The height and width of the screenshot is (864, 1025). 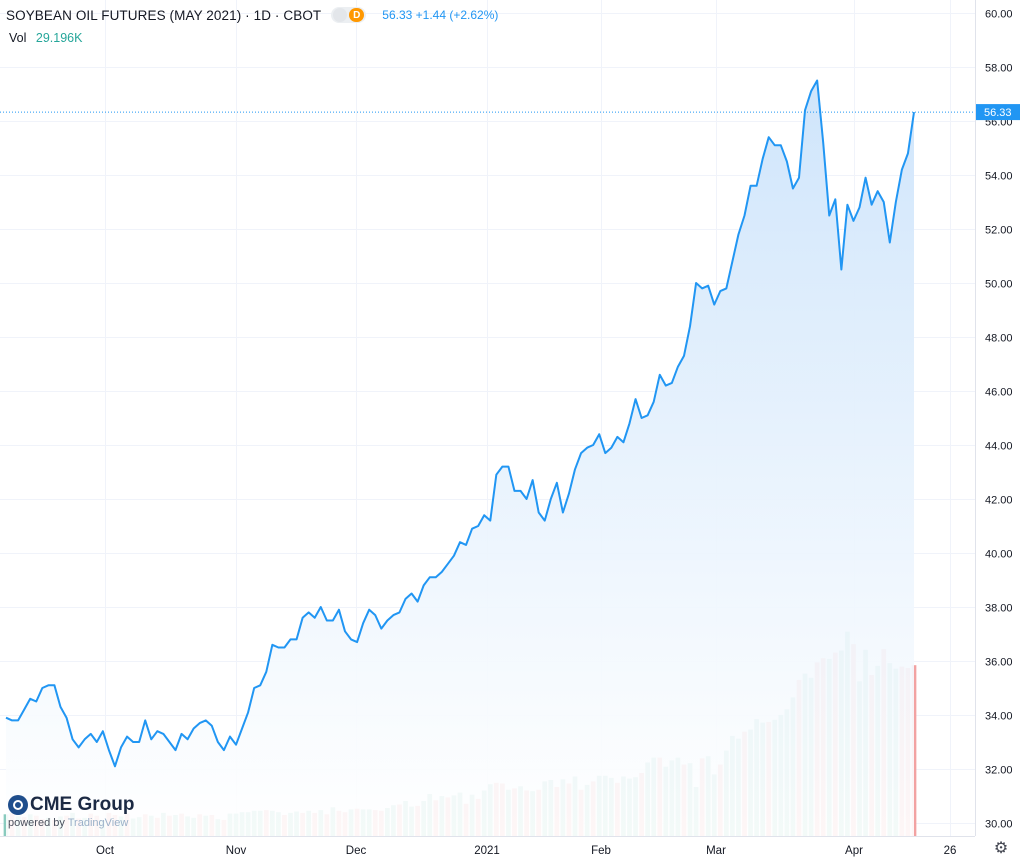 What do you see at coordinates (999, 393) in the screenshot?
I see `y-tick-label: 46.00` at bounding box center [999, 393].